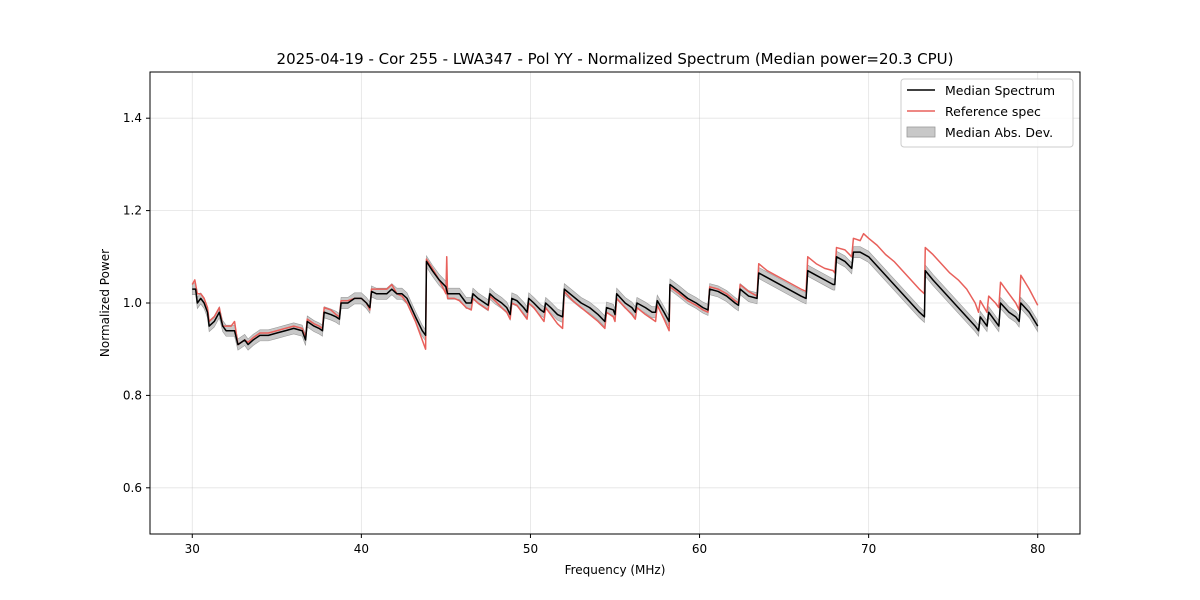 Image resolution: width=1200 pixels, height=600 pixels. Describe the element at coordinates (1037, 549) in the screenshot. I see `x-tick-label: 80` at that location.